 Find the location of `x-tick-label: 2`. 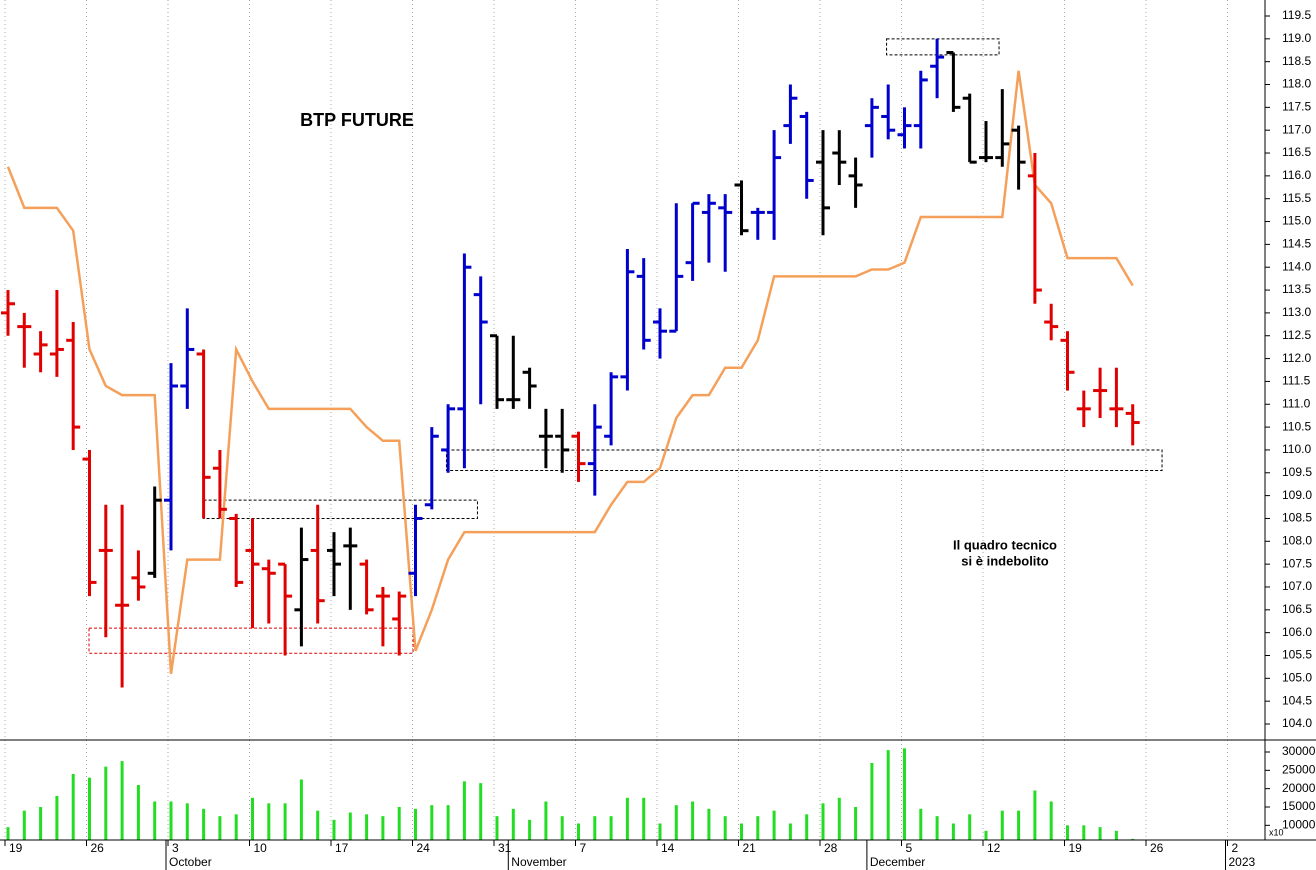

x-tick-label: 2 is located at coordinates (1235, 848).